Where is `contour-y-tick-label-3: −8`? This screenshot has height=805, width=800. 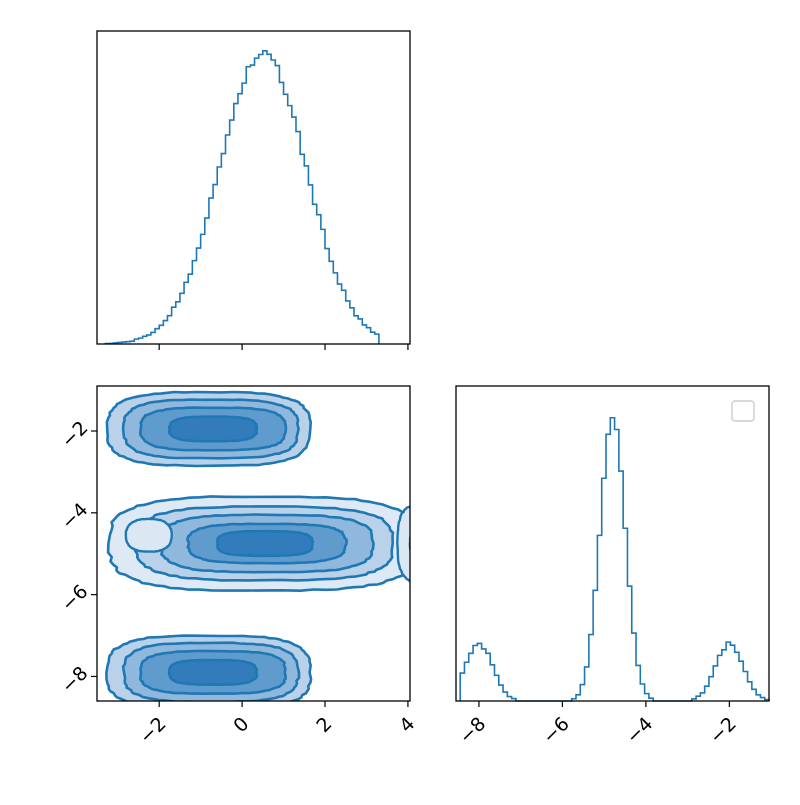
contour-y-tick-label-3: −8 is located at coordinates (74, 679).